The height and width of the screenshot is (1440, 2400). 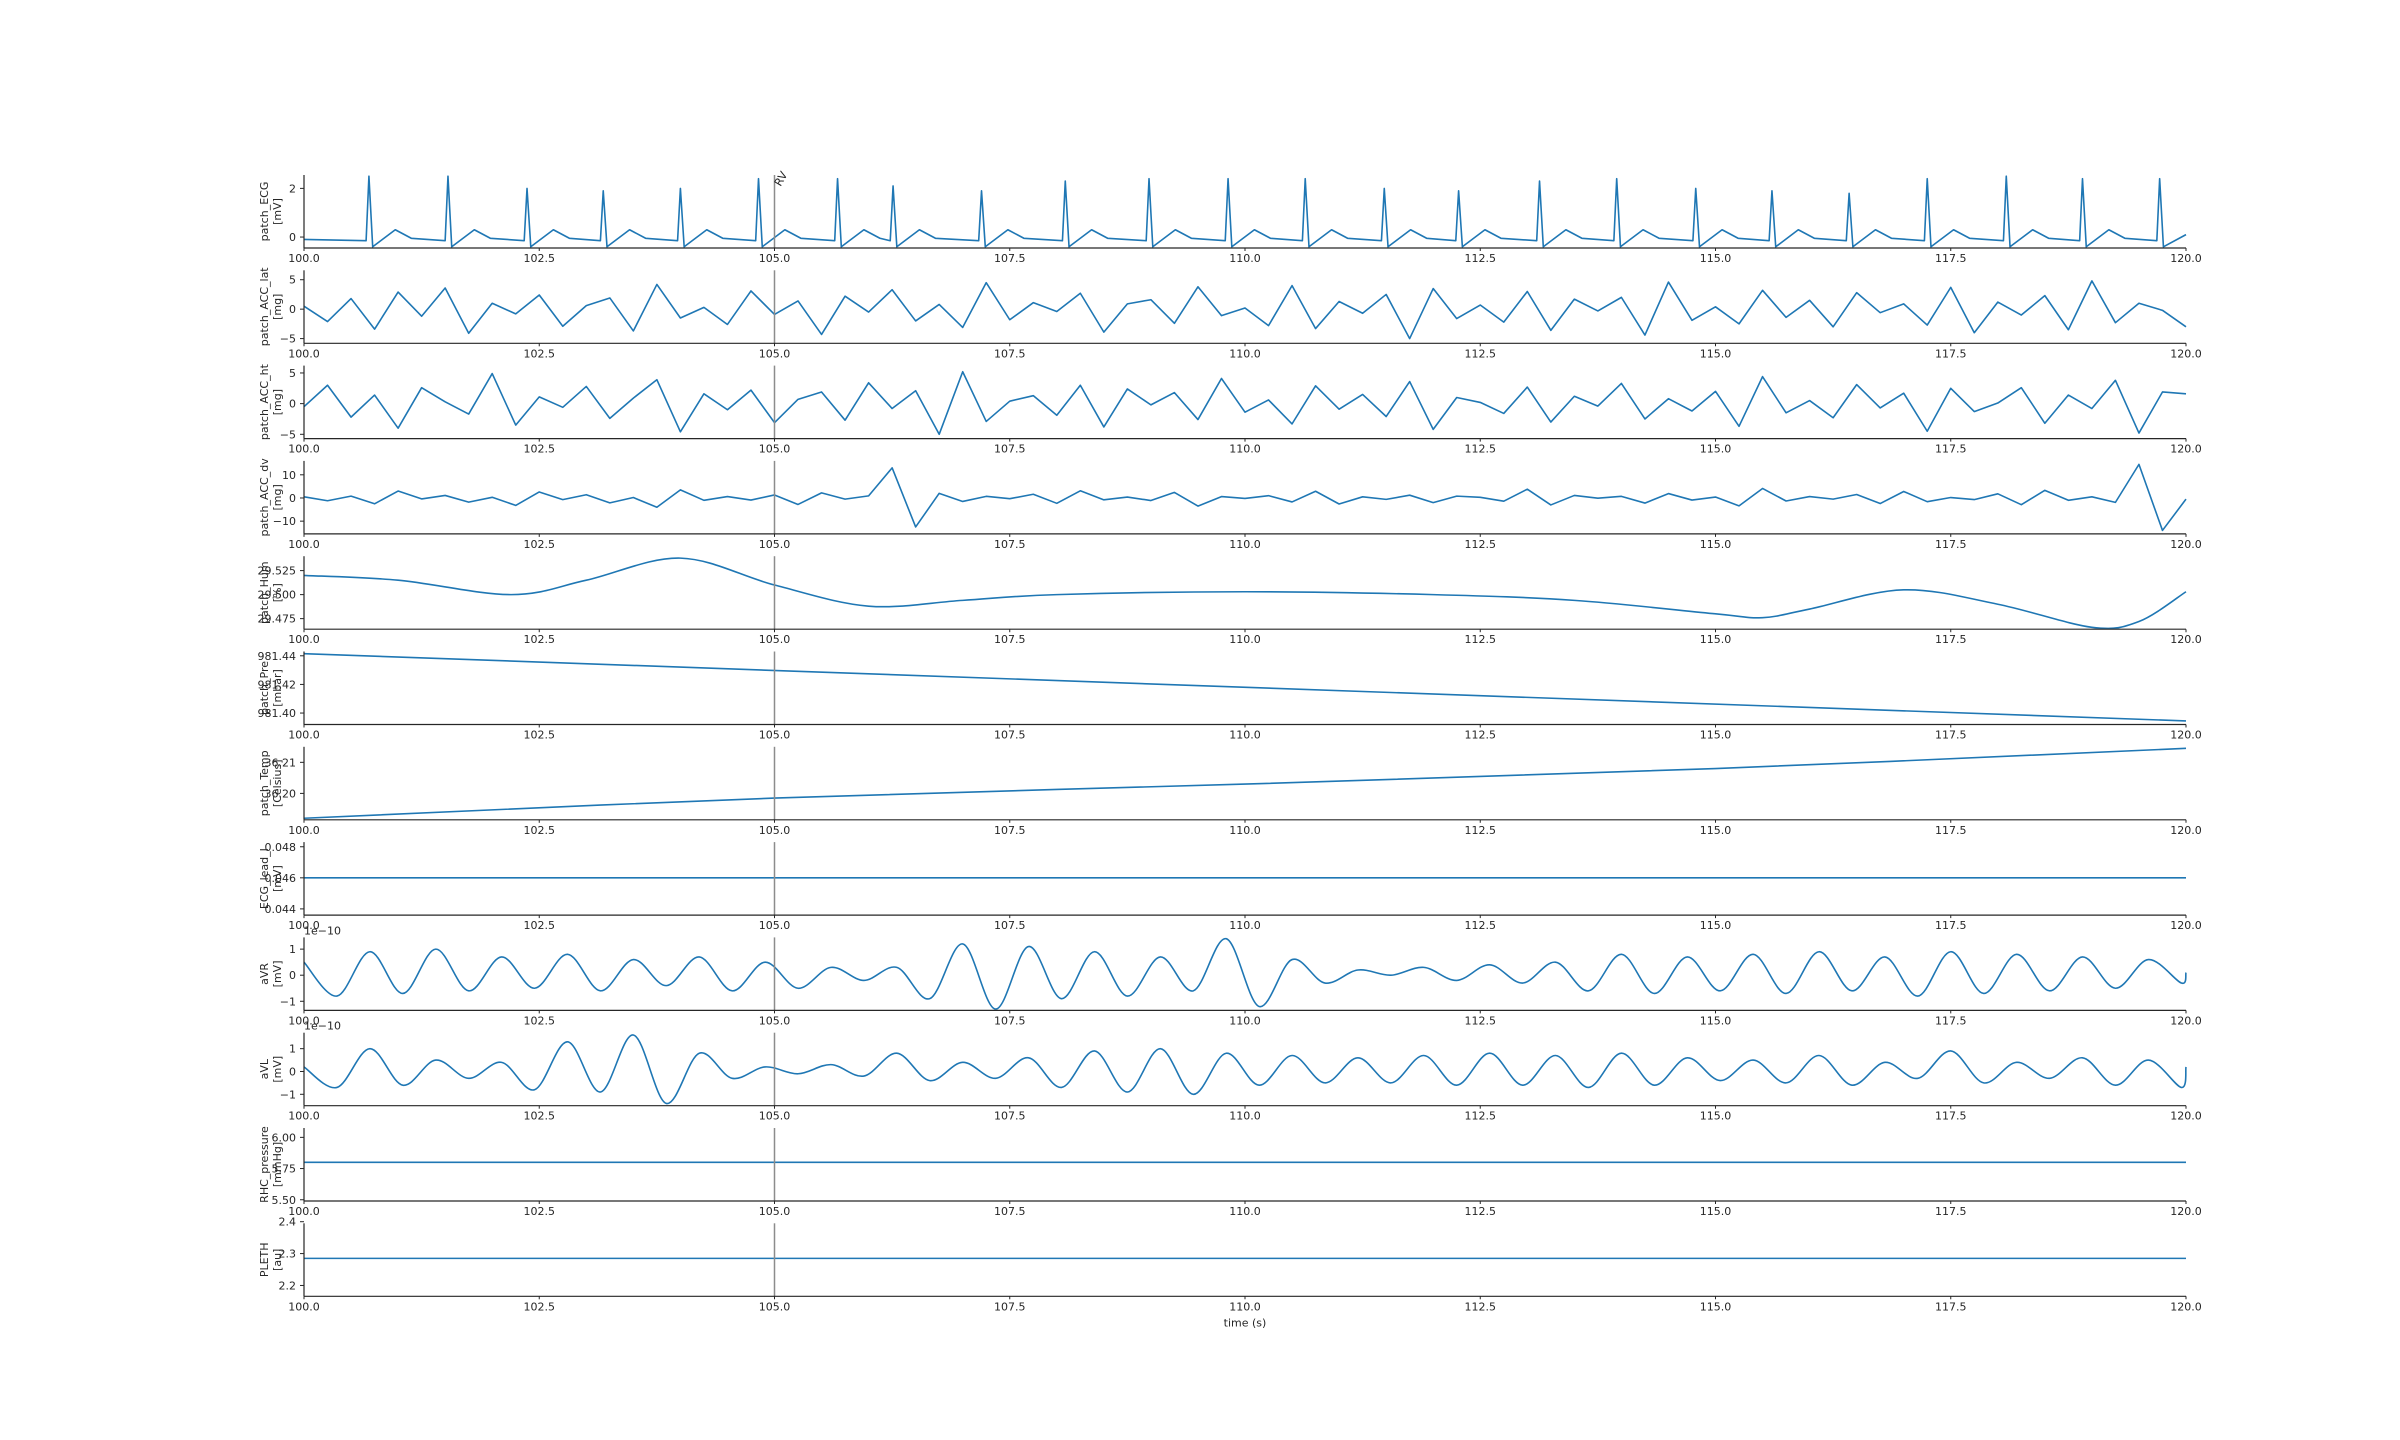 I want to click on y-axis-label: aVR, so click(x=264, y=974).